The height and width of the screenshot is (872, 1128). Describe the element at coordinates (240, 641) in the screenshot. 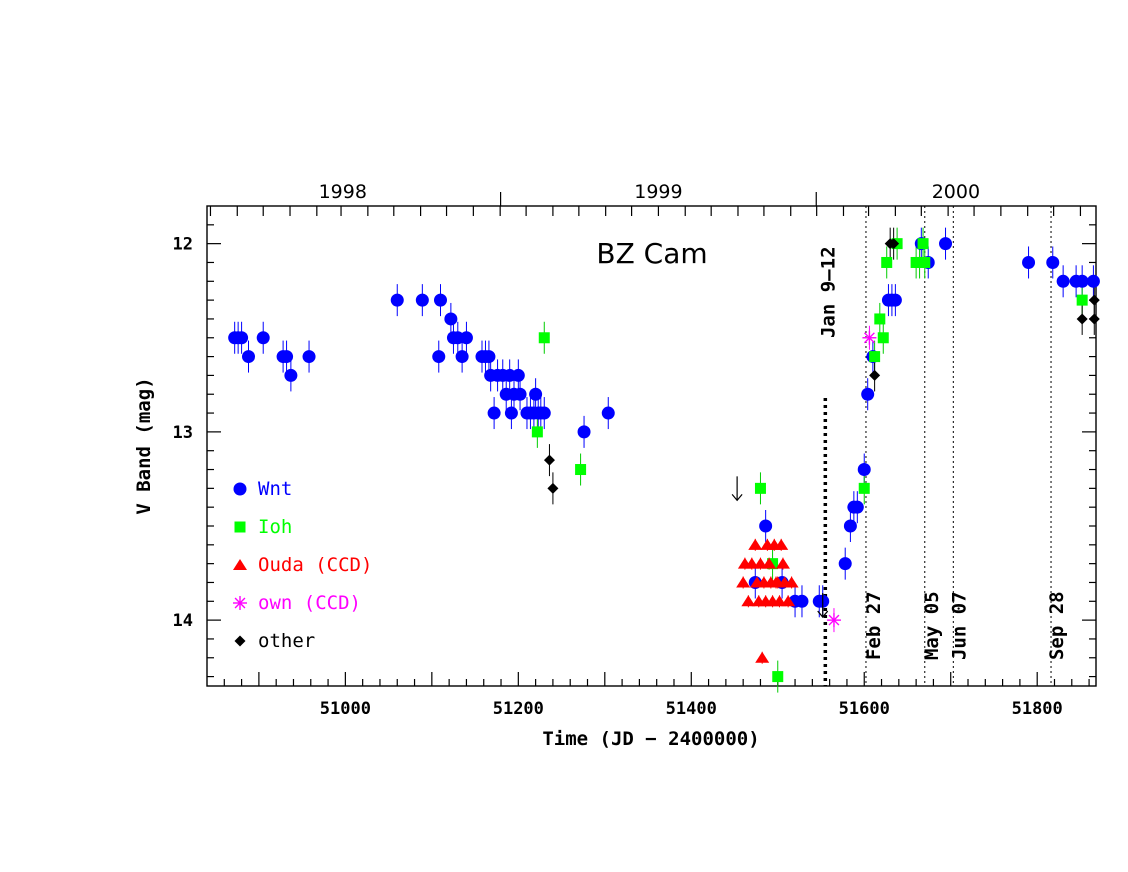

I see `legend-marker-other` at that location.